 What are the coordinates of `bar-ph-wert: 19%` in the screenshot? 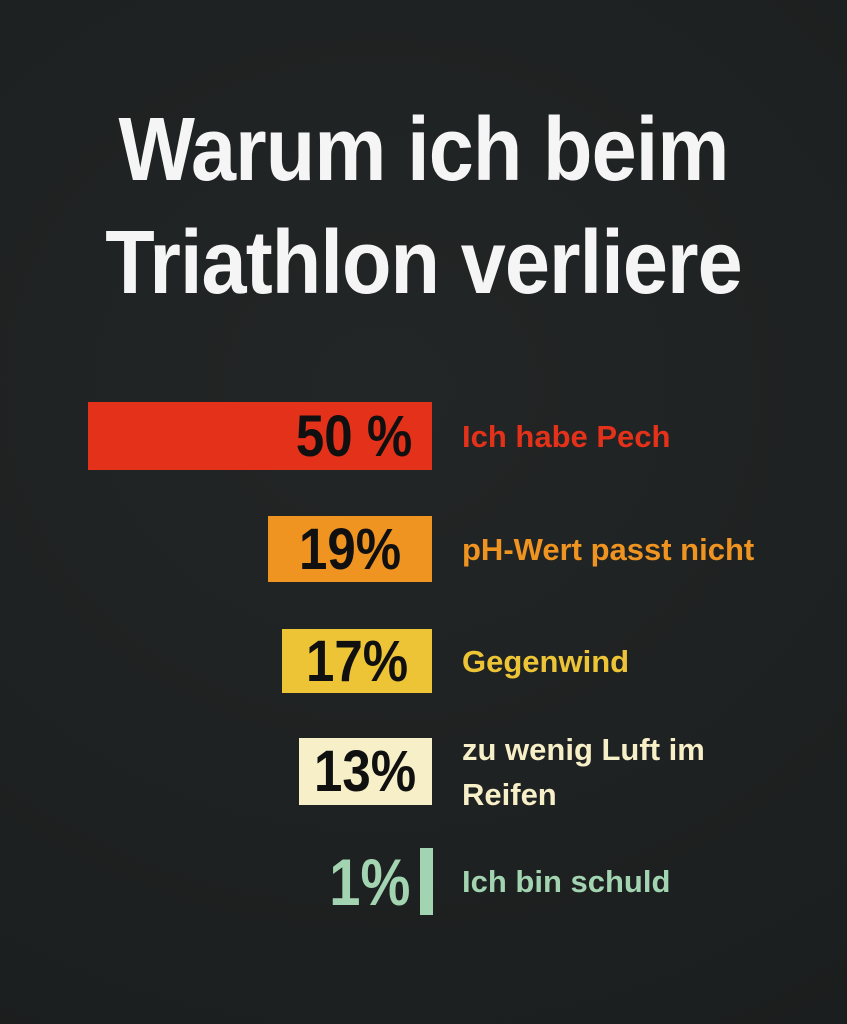 It's located at (350, 549).